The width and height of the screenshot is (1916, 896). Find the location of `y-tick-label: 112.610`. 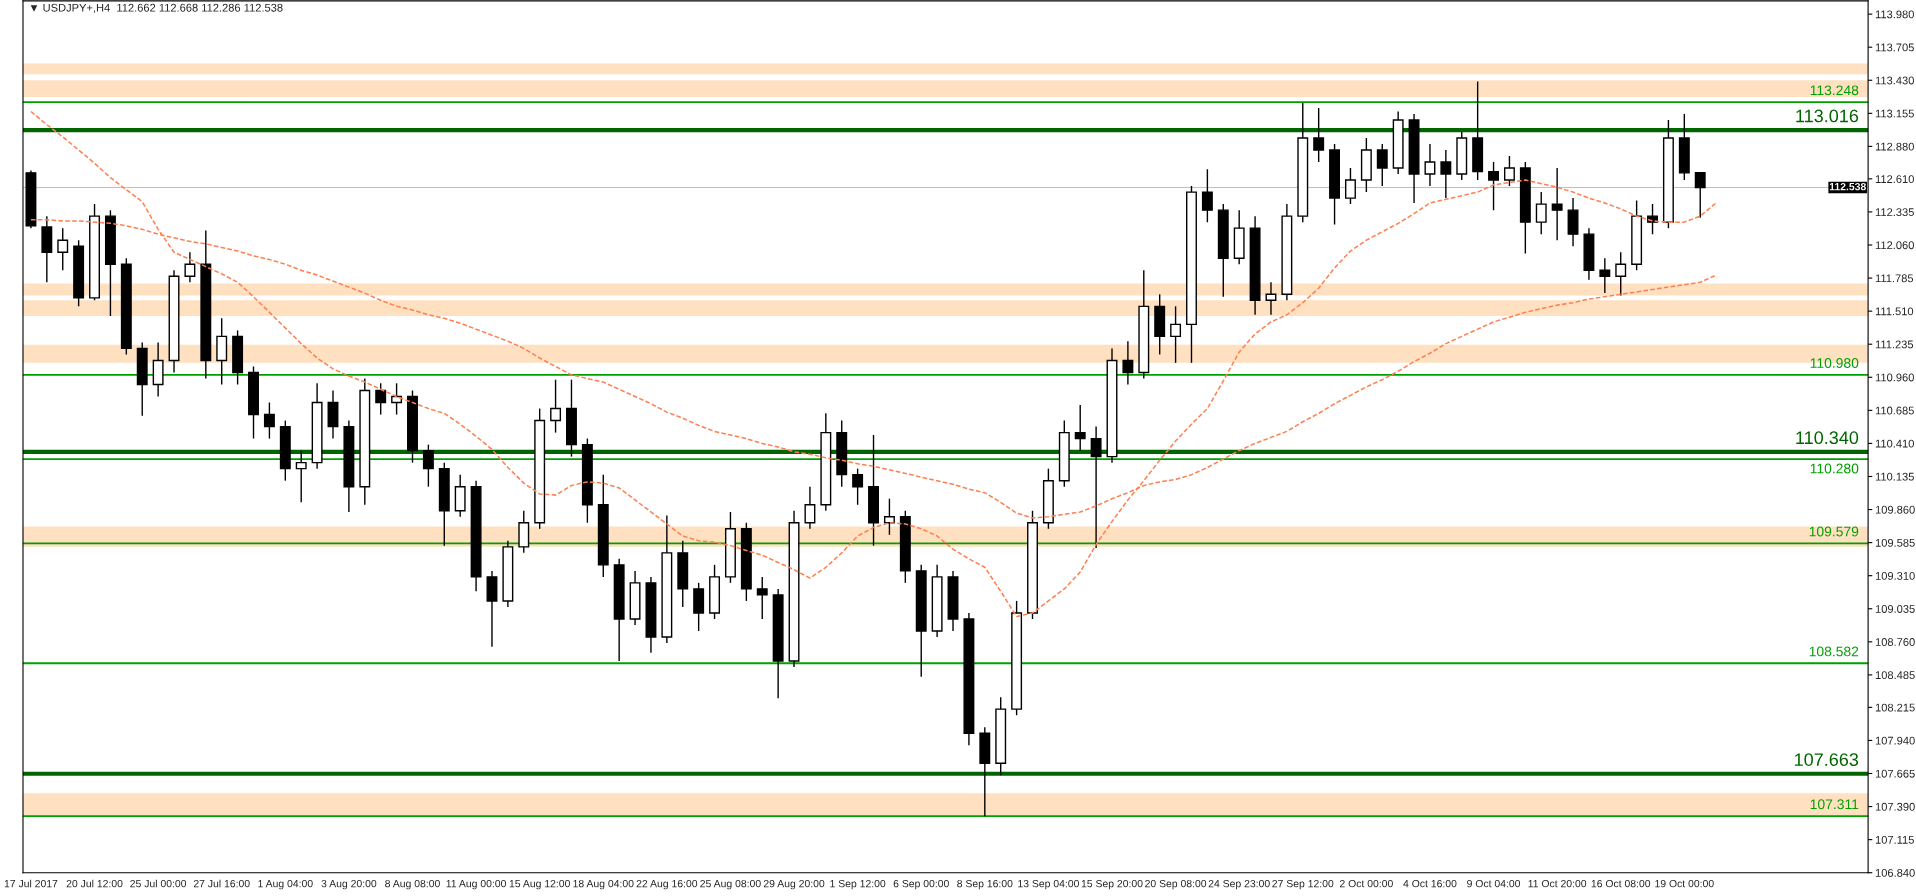

y-tick-label: 112.610 is located at coordinates (1894, 179).